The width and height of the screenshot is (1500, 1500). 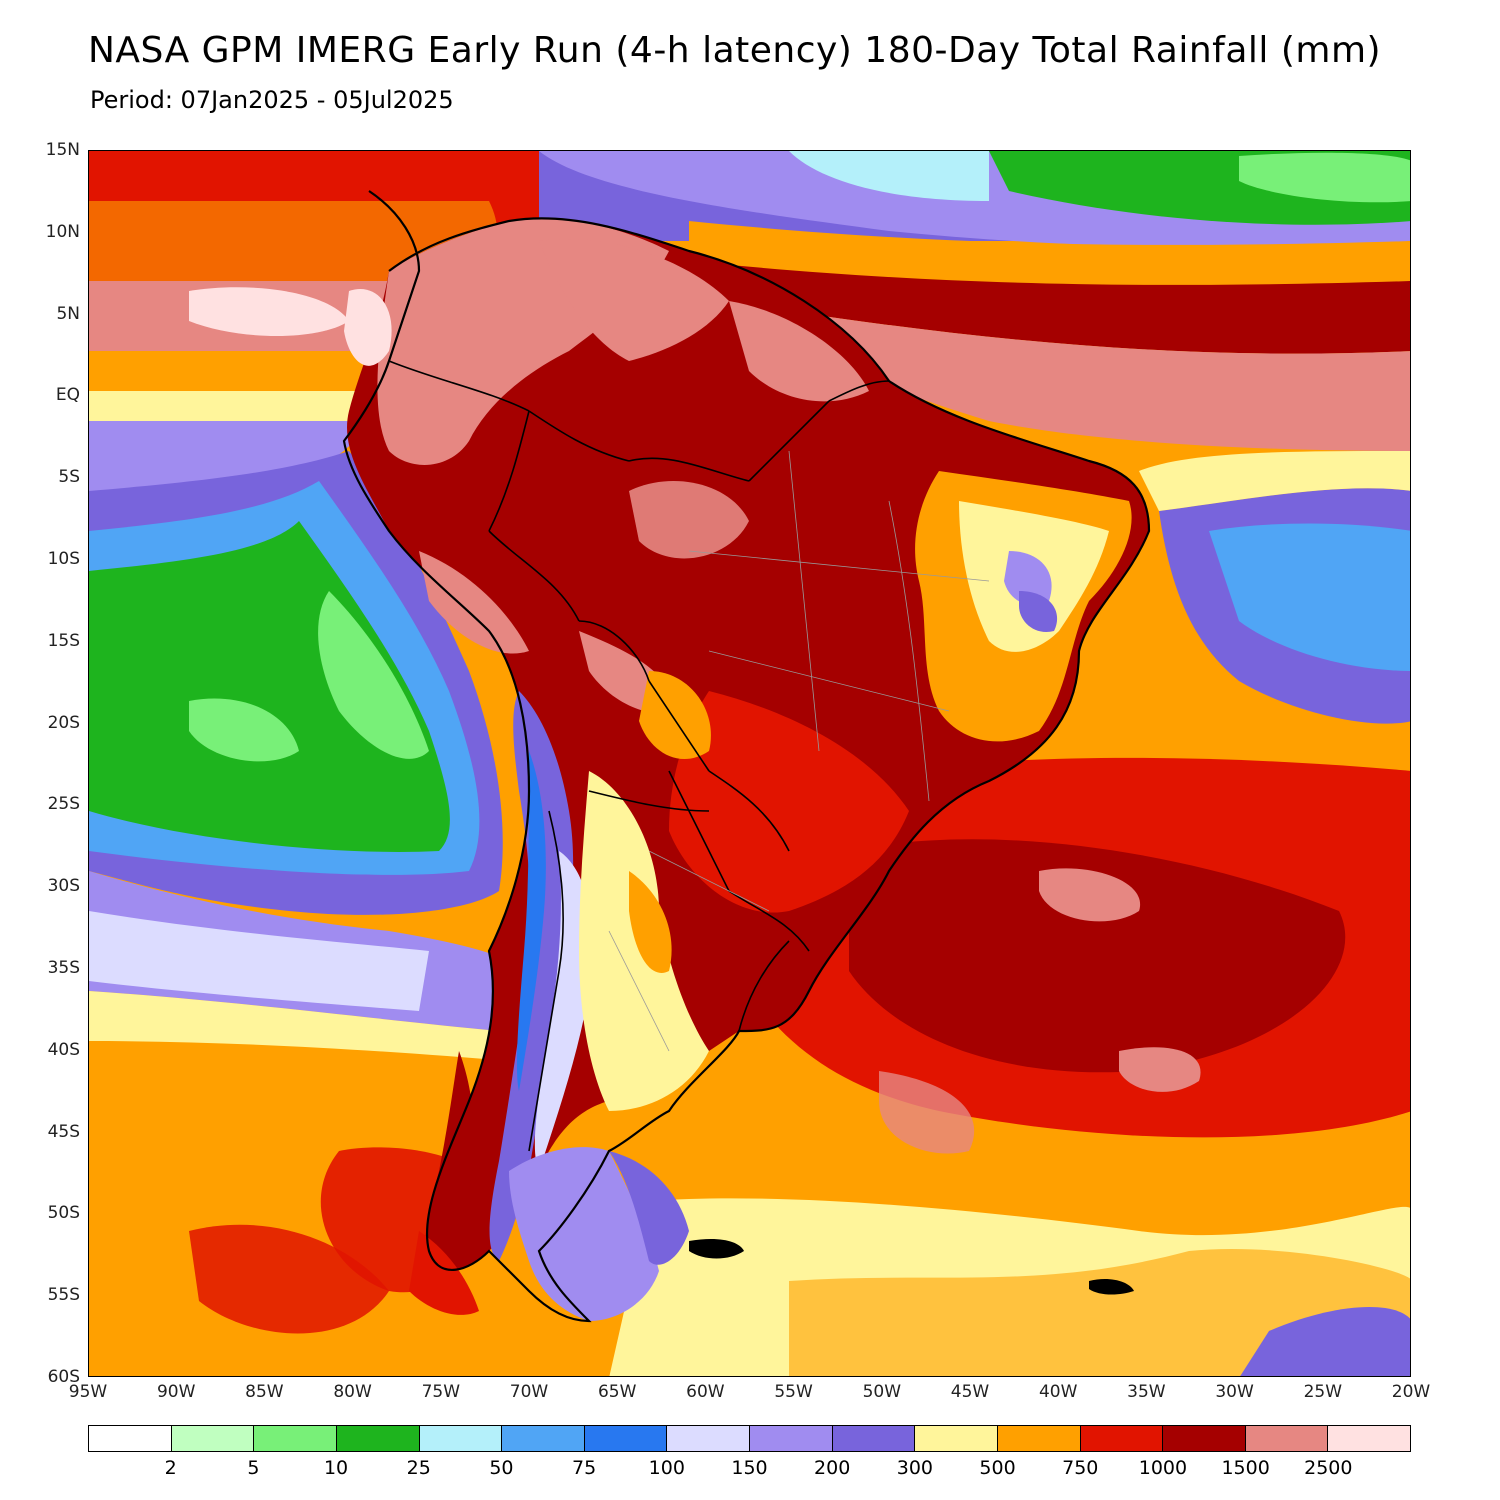 I want to click on lat-tick-label: 50S, so click(x=63, y=1213).